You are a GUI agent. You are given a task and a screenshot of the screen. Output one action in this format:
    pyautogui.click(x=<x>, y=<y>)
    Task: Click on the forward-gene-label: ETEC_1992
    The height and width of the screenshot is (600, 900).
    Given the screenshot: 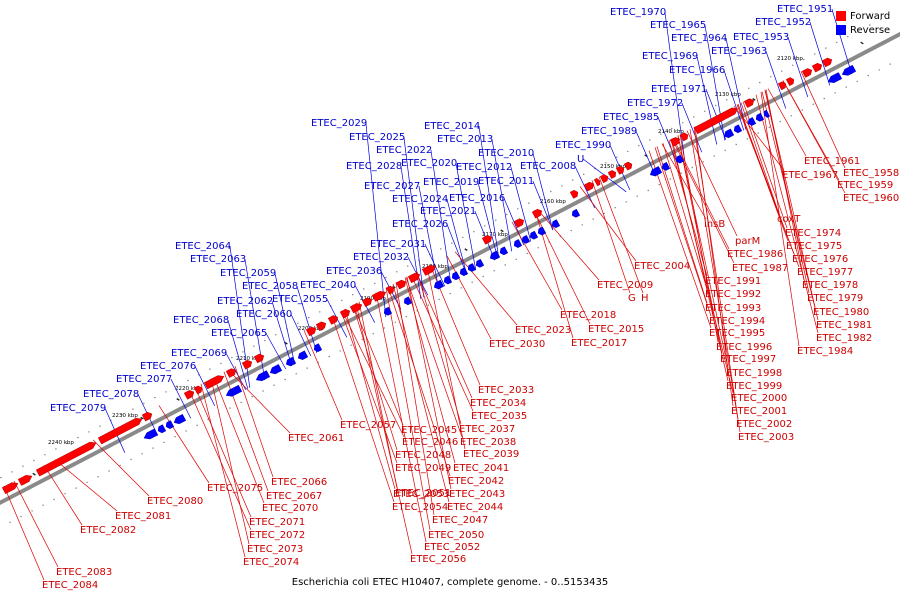 What is the action you would take?
    pyautogui.click(x=733, y=294)
    